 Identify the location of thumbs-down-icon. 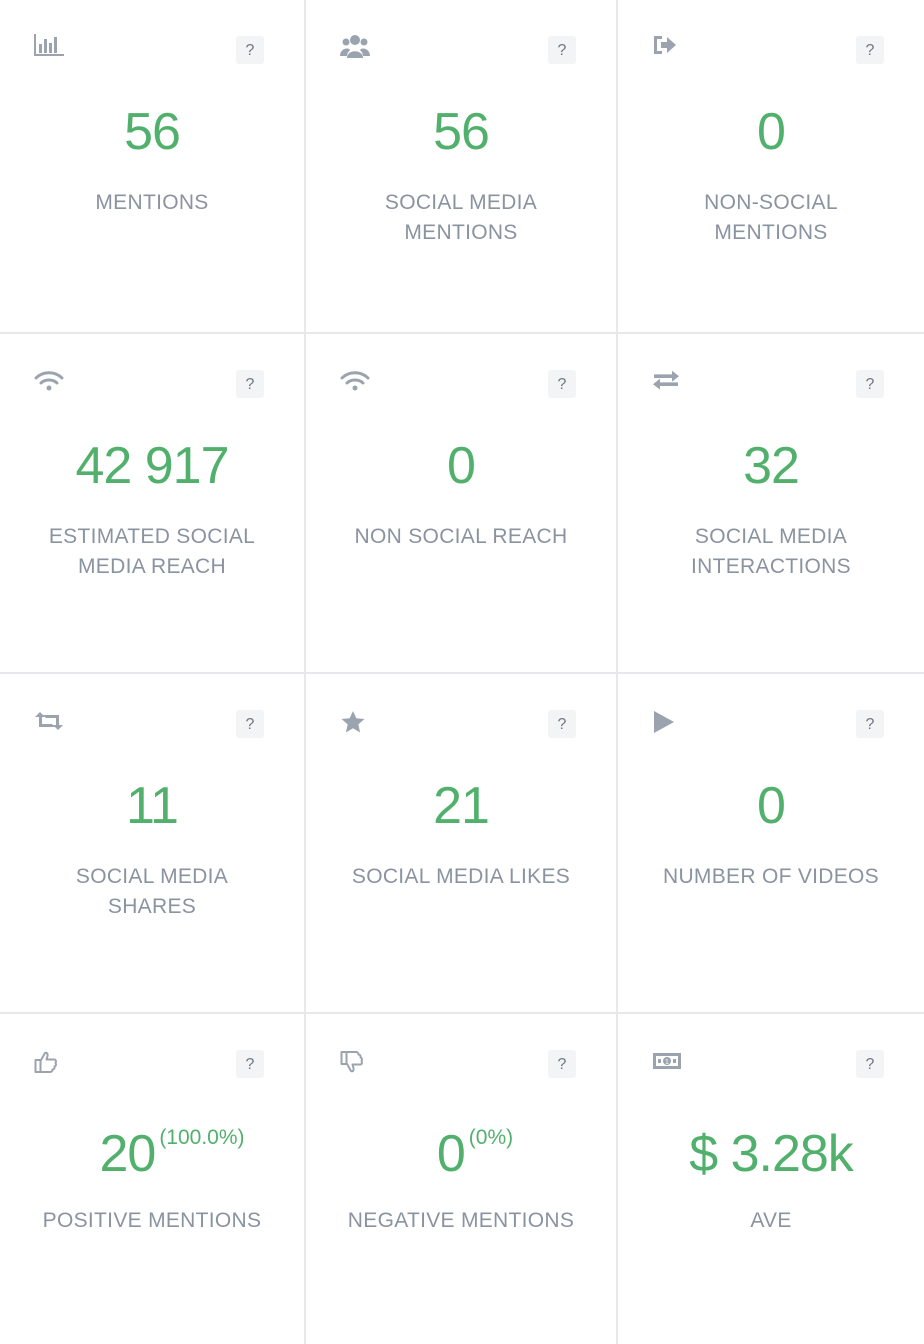
(356, 1064).